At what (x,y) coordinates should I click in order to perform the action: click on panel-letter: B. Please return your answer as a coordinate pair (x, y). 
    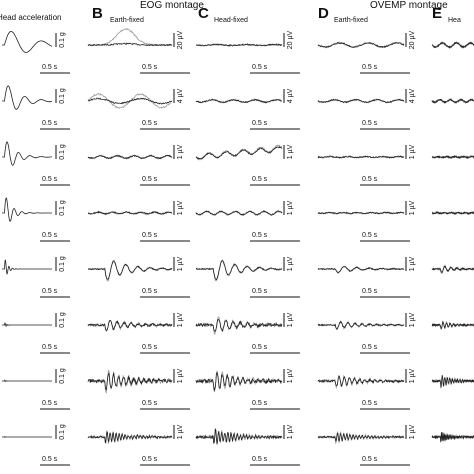
    Looking at the image, I should click on (97, 13).